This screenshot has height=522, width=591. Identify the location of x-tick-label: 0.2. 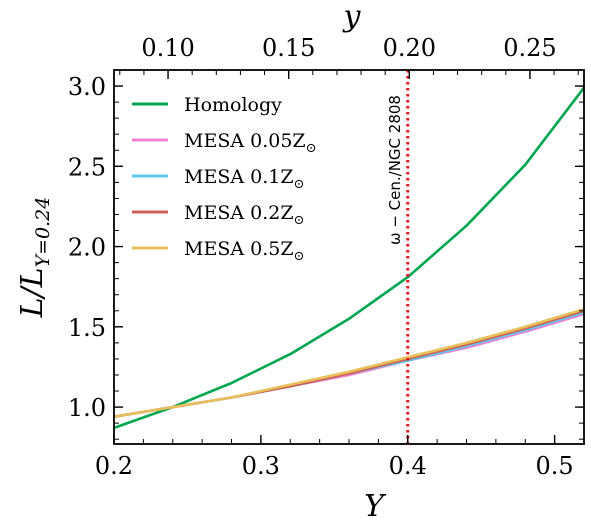
(114, 466).